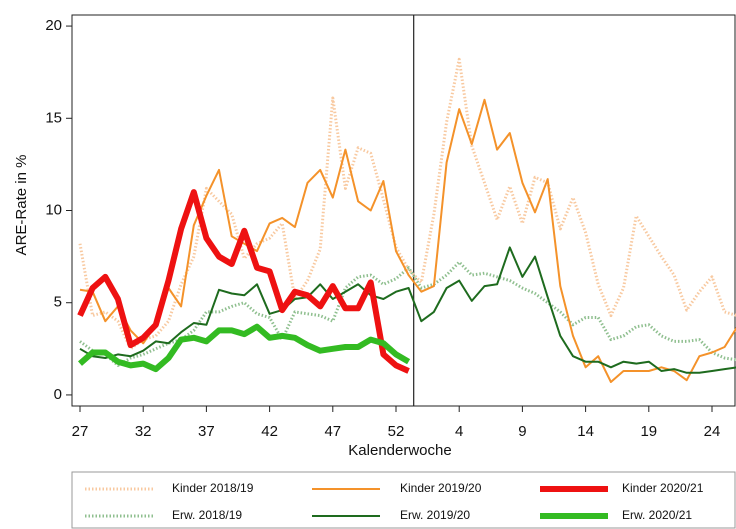  I want to click on x-tick-label: 4, so click(459, 431).